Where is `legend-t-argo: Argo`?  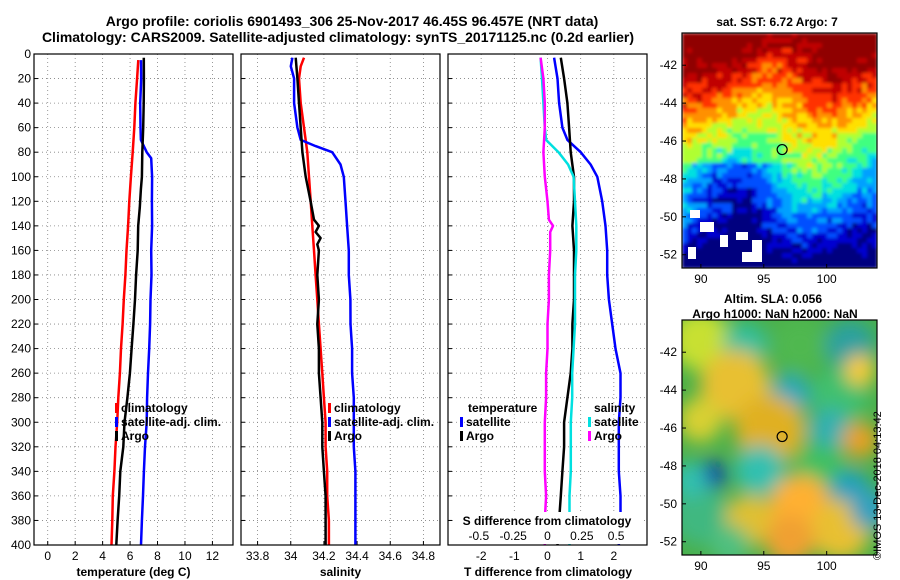
legend-t-argo: Argo is located at coordinates (480, 436).